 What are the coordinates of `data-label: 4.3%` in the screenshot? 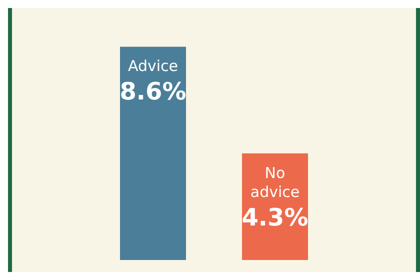 It's located at (275, 217).